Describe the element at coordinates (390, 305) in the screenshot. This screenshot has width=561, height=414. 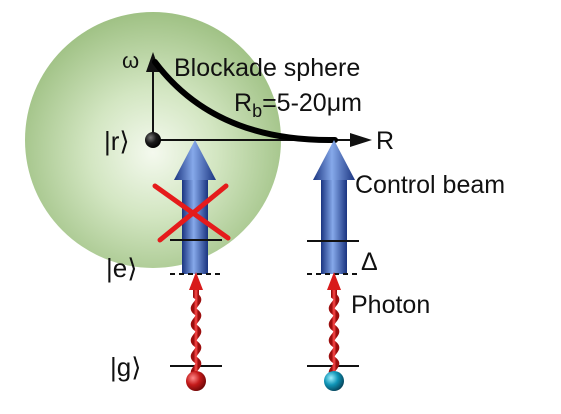
I see `photon-label: Photon` at that location.